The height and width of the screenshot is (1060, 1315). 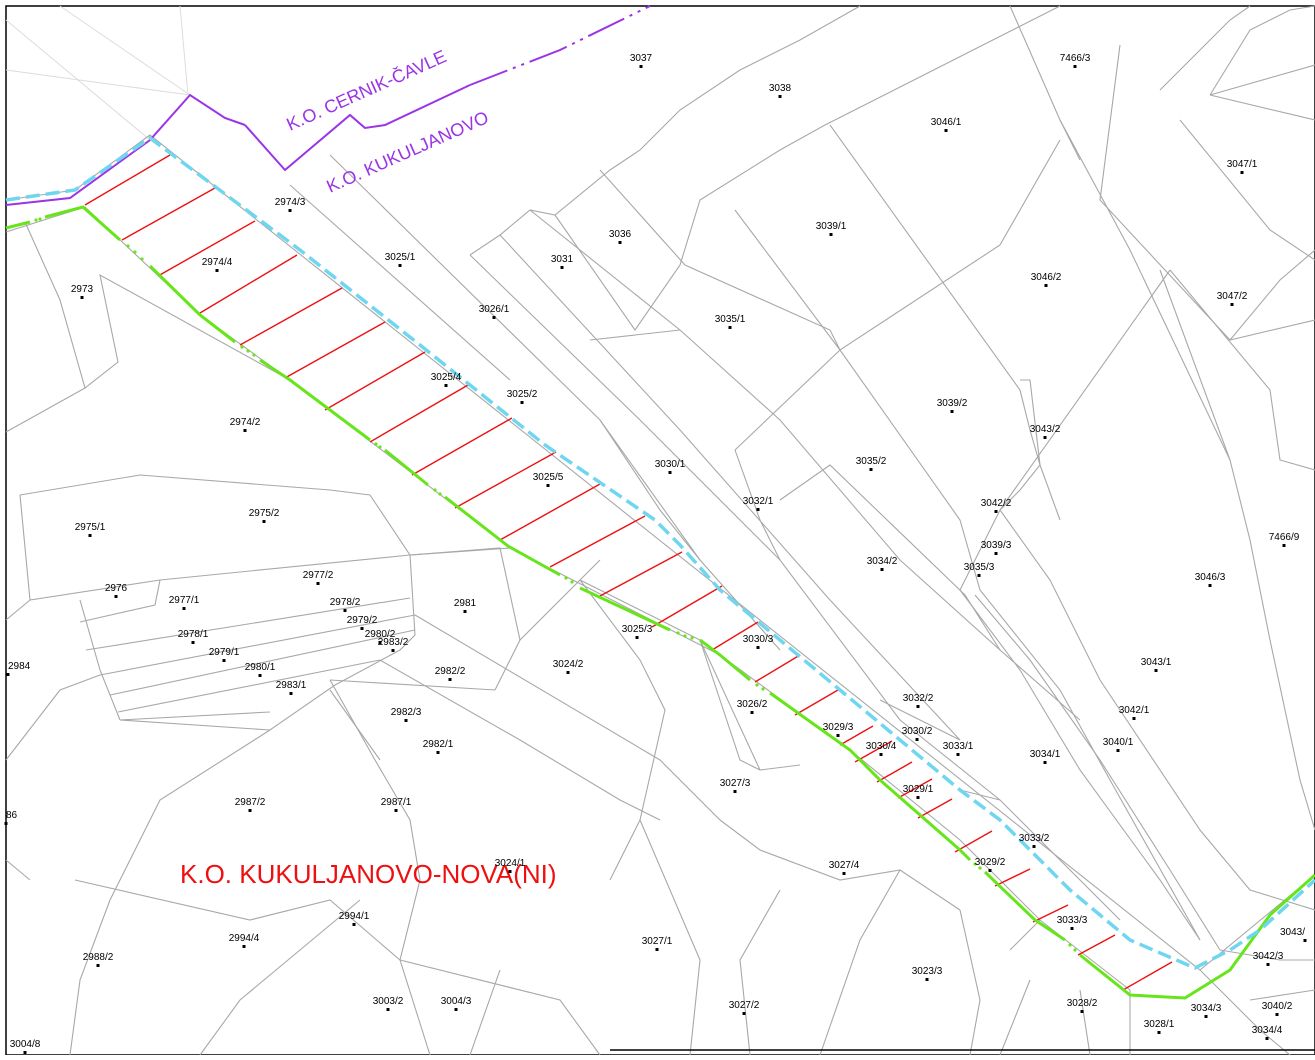 What do you see at coordinates (1210, 577) in the screenshot?
I see `parcel-label: 3046/3` at bounding box center [1210, 577].